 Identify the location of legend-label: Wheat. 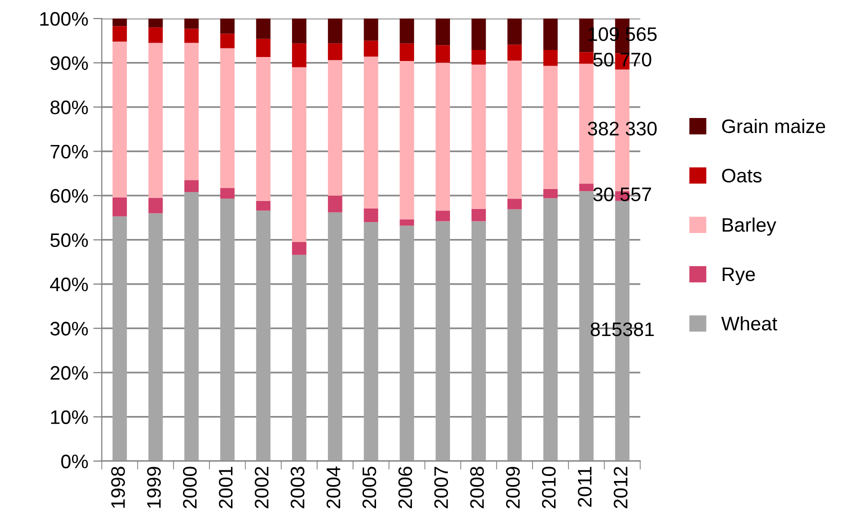
(749, 323).